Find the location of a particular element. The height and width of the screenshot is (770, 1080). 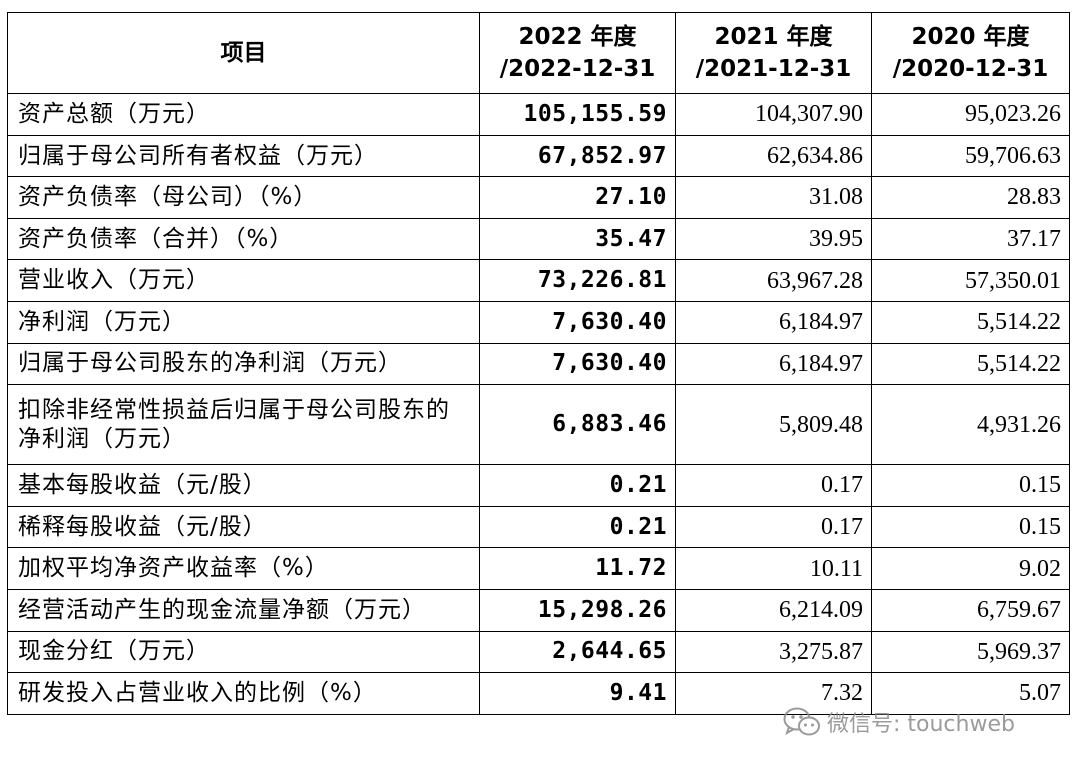

table-row: 资产总额（万元） 105,155.59 104,307.90 95,023.26 is located at coordinates (538, 114).